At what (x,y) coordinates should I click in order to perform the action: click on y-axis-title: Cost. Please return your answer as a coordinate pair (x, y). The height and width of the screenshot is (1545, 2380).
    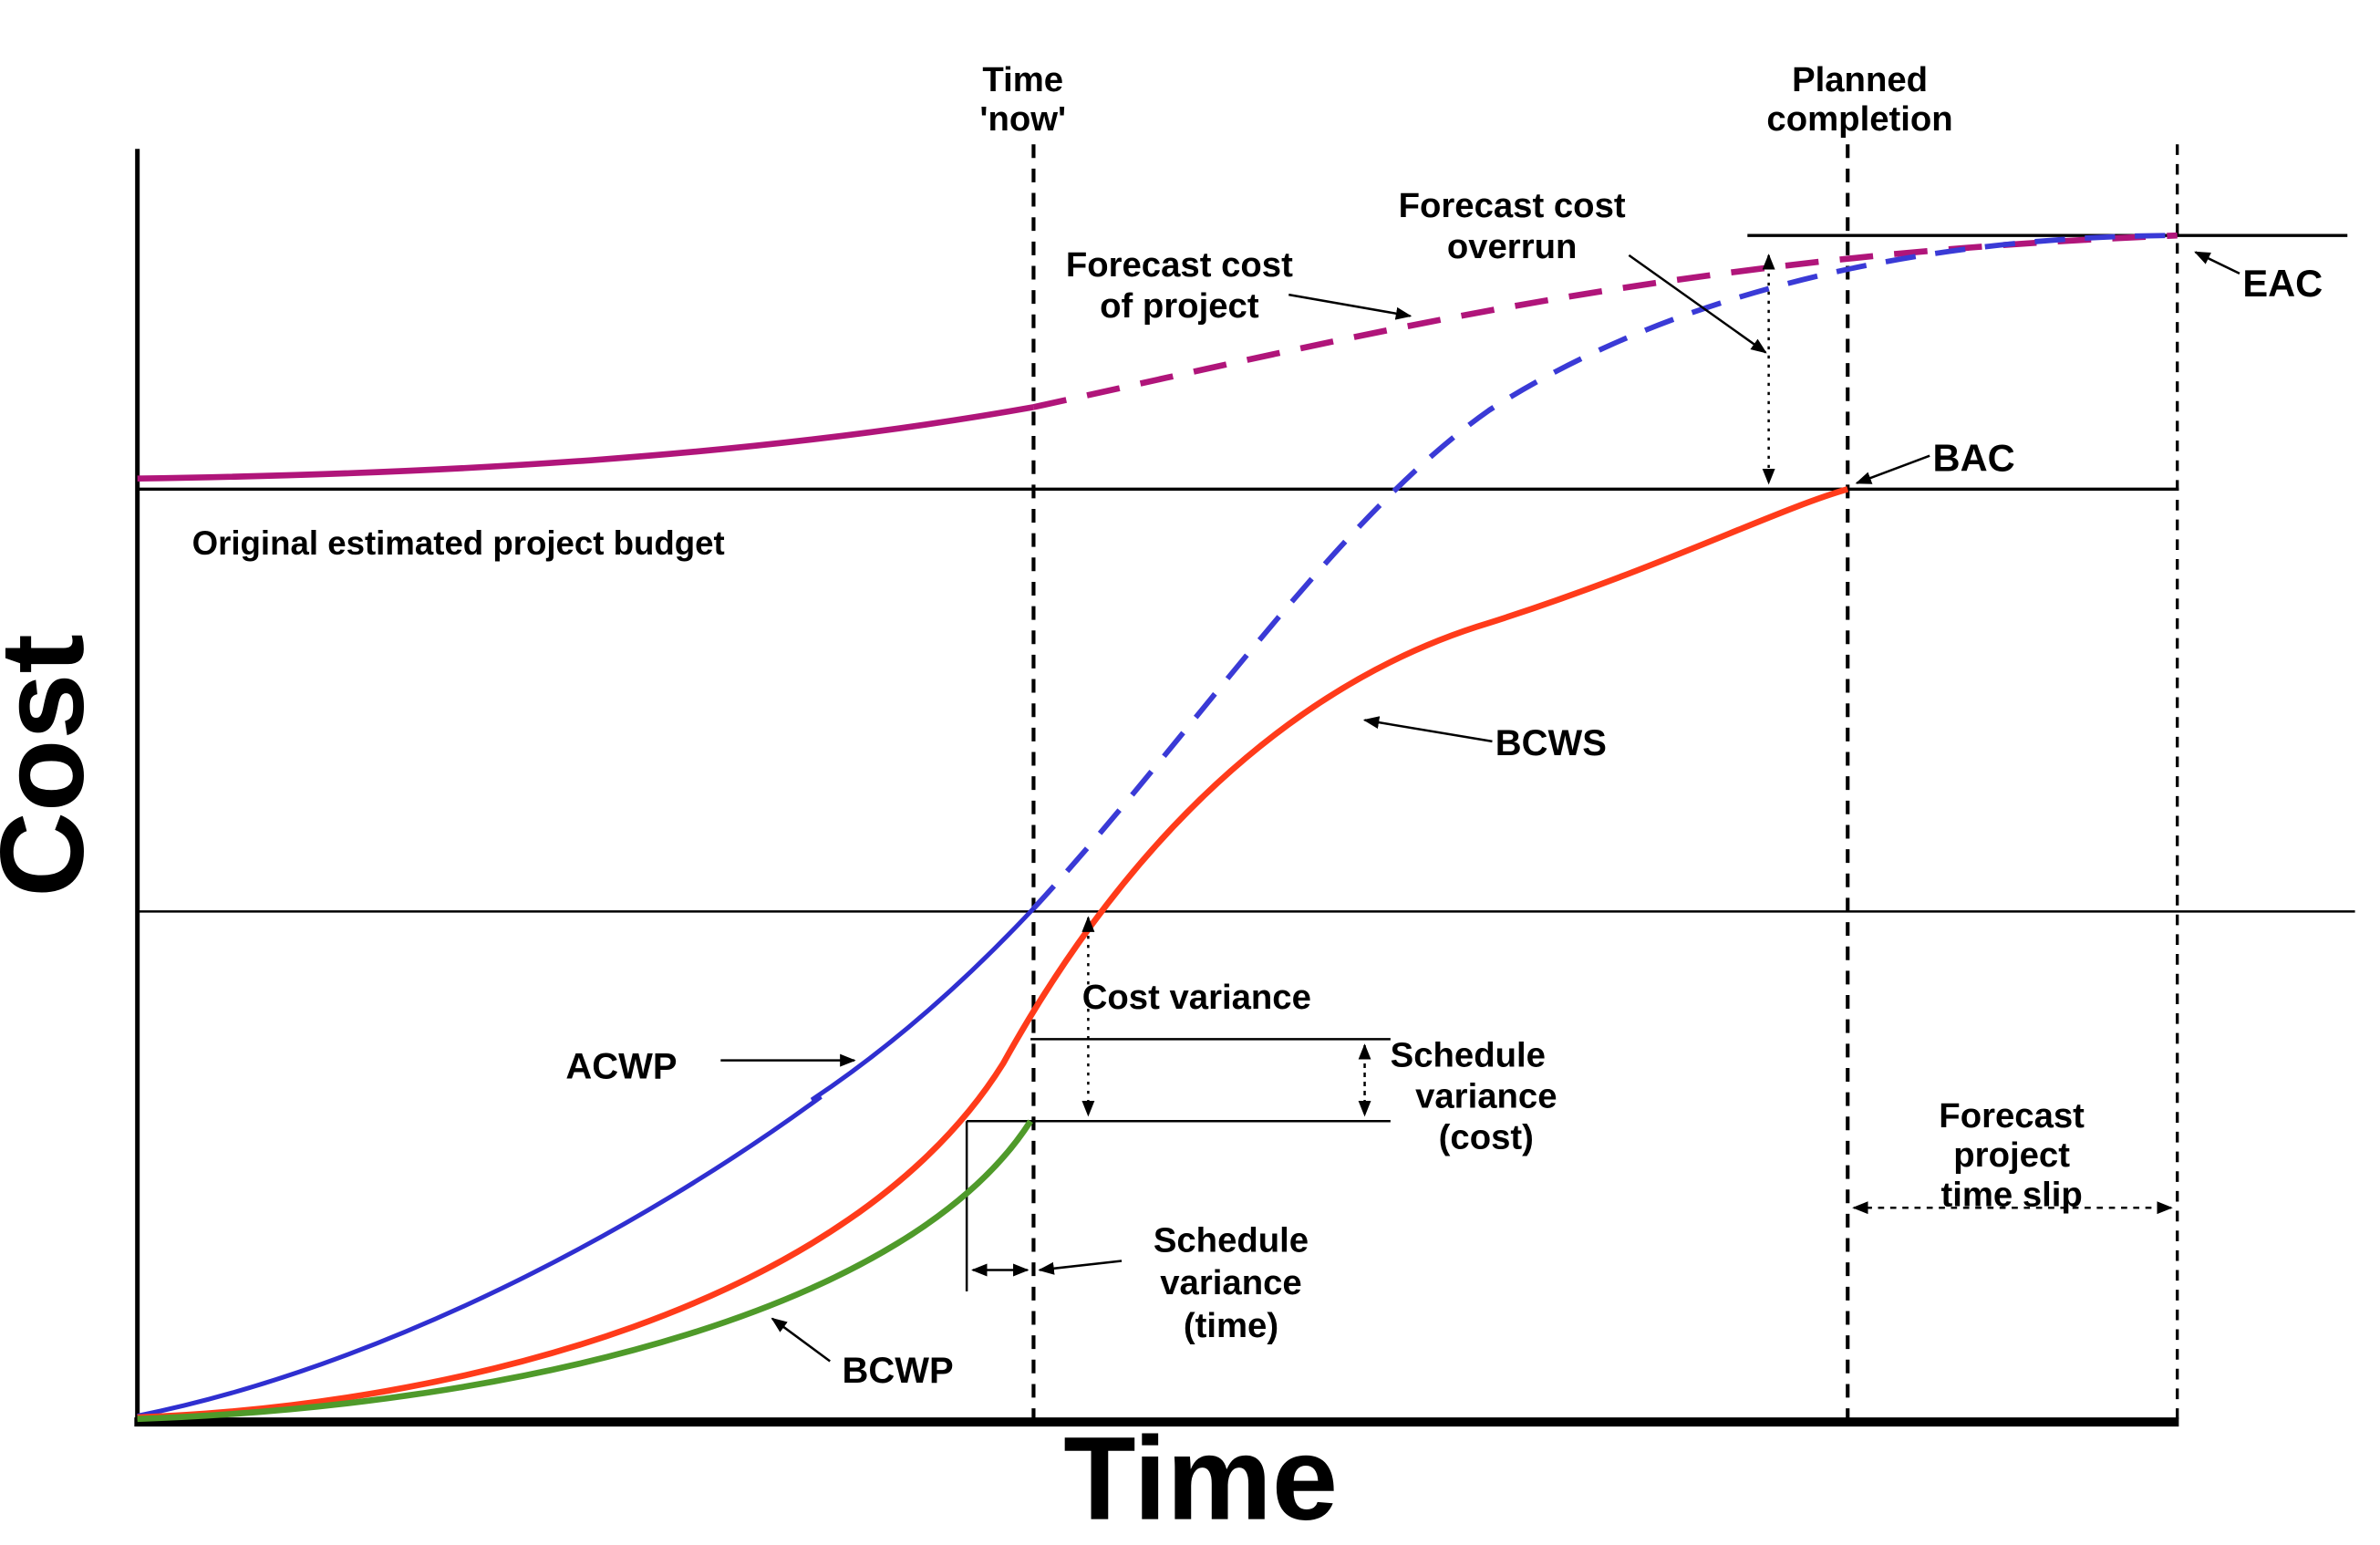
    Looking at the image, I should click on (55, 766).